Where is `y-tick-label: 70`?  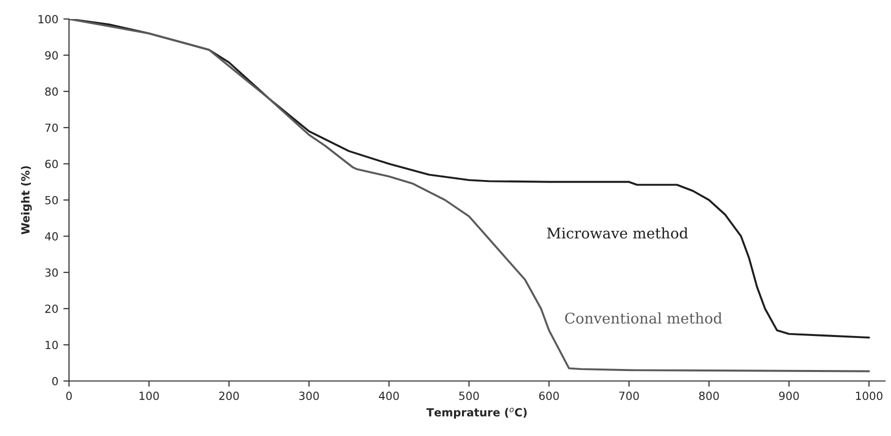
y-tick-label: 70 is located at coordinates (51, 128).